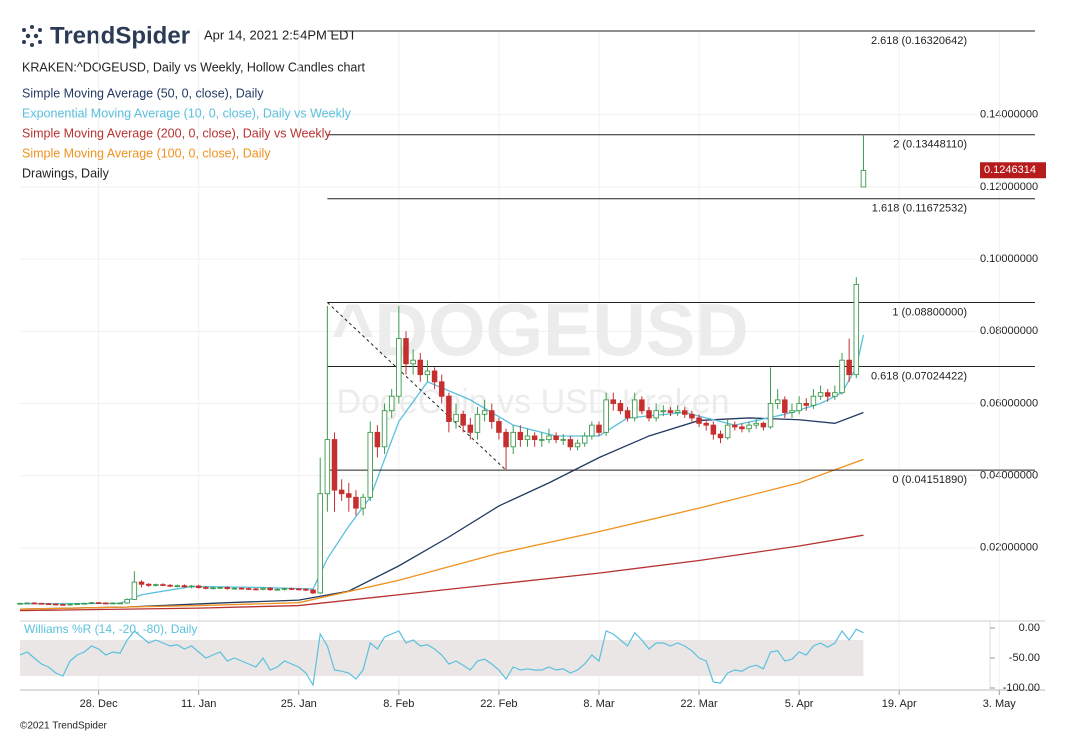 The height and width of the screenshot is (736, 1070). What do you see at coordinates (442, 658) in the screenshot?
I see `indicator-band` at bounding box center [442, 658].